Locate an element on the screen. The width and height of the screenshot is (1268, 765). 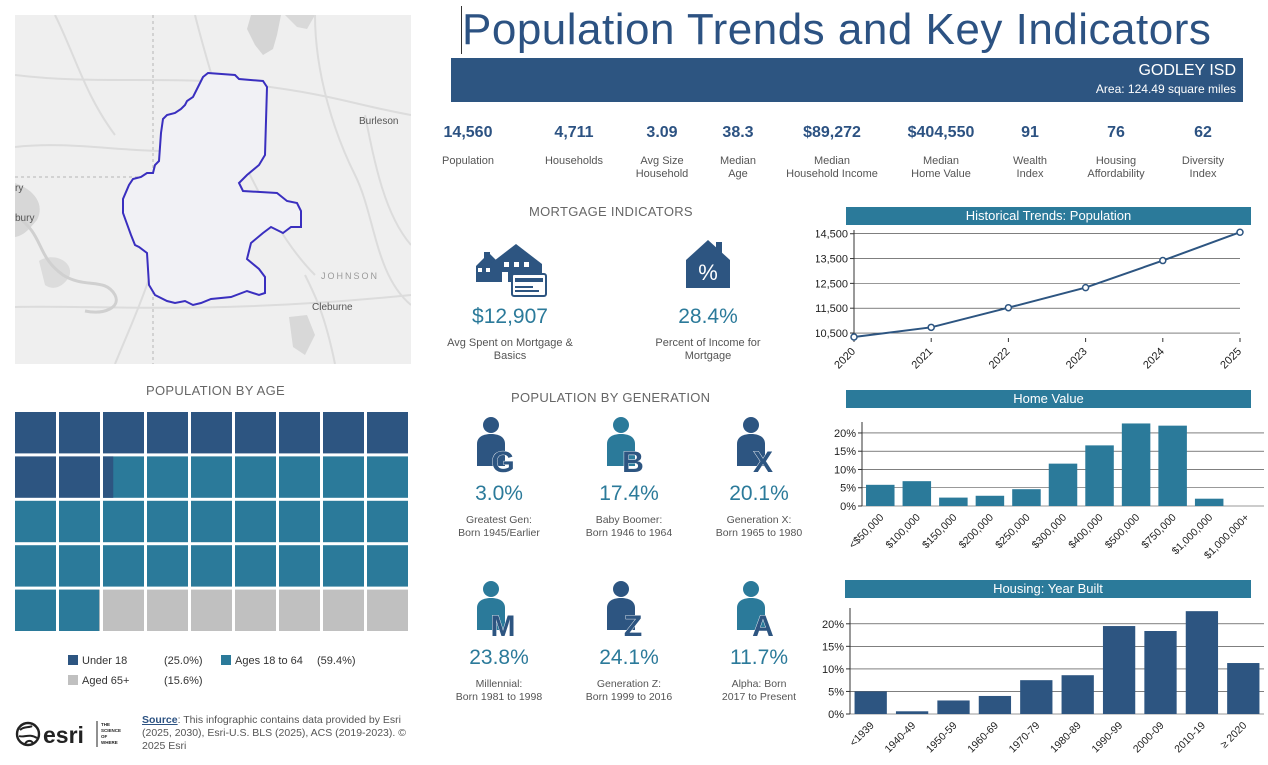
mortgage-spent-label: Avg Spent on Mortgage & Basics is located at coordinates (510, 349).